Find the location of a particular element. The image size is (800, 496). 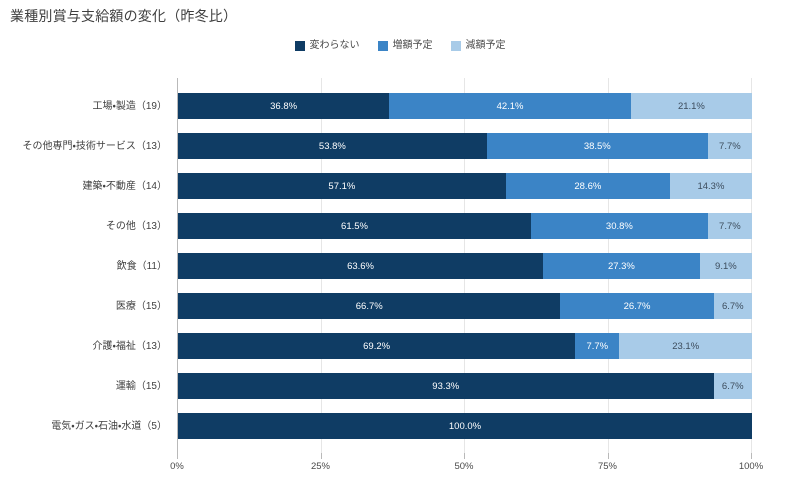

bar-segment-stay: 61.5% is located at coordinates (354, 226).